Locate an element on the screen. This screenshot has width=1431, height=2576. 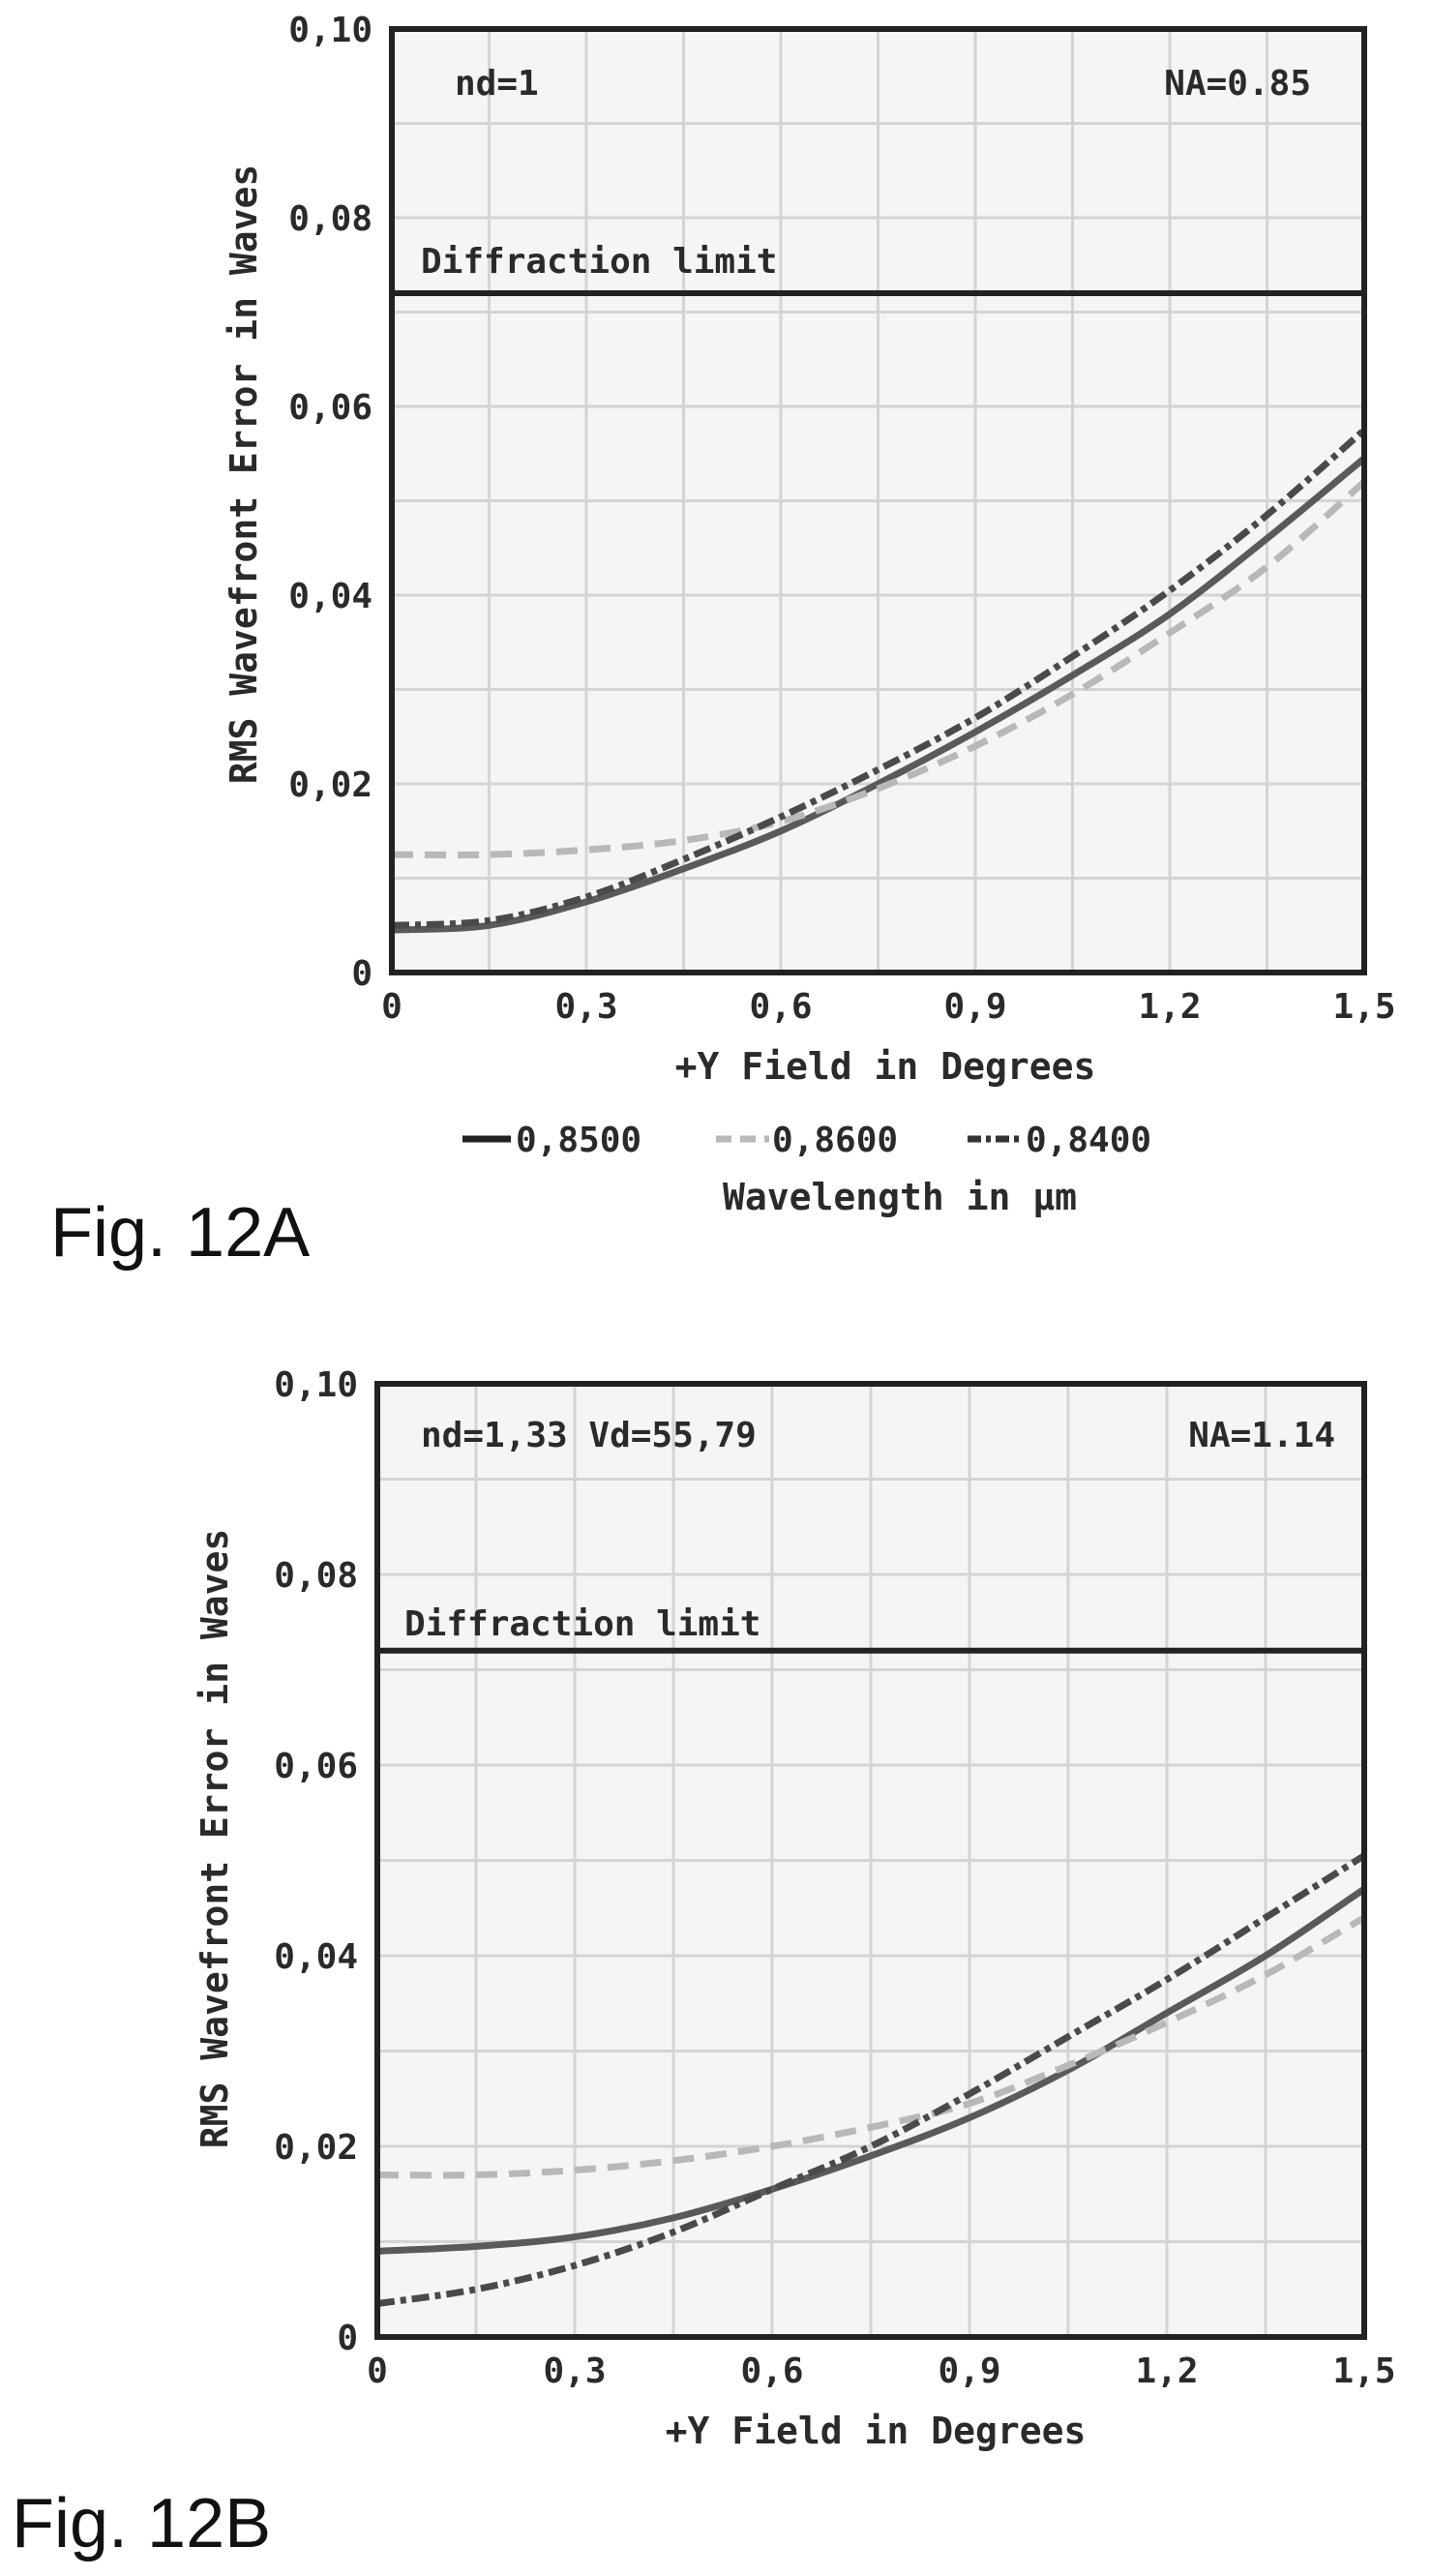
chart-12b-y-tick-label: 0 is located at coordinates (347, 2338).